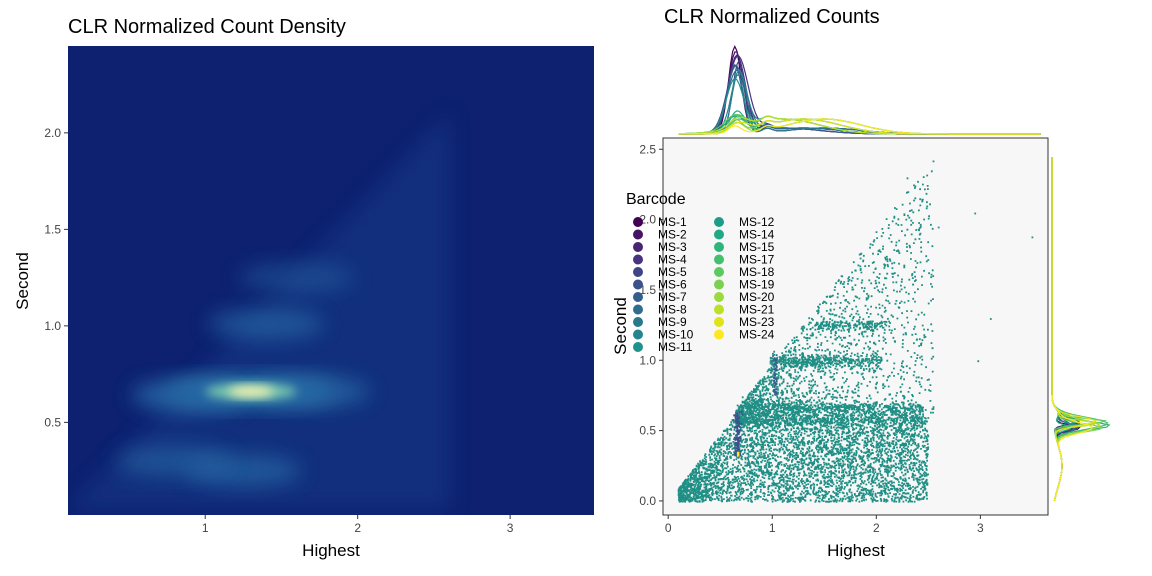 Image resolution: width=1152 pixels, height=576 pixels. I want to click on legend-label: MS-24, so click(757, 335).